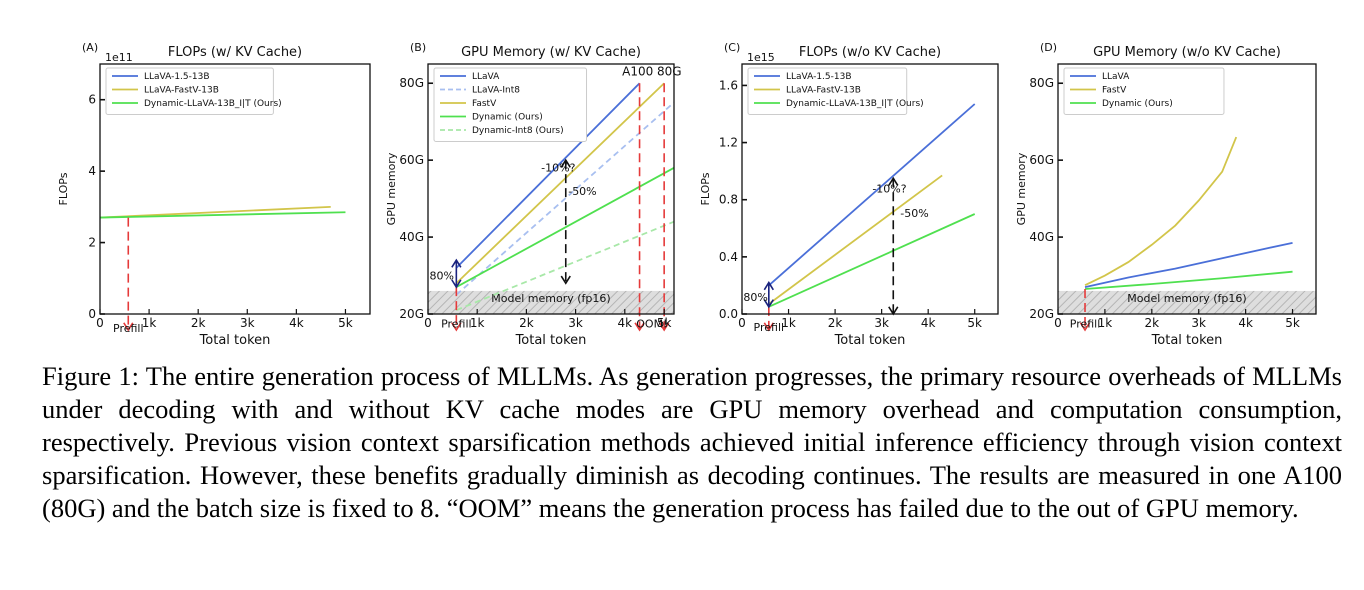 Image resolution: width=1364 pixels, height=590 pixels. Describe the element at coordinates (870, 52) in the screenshot. I see `panel-title: FLOPs (w/o KV Cache)` at that location.